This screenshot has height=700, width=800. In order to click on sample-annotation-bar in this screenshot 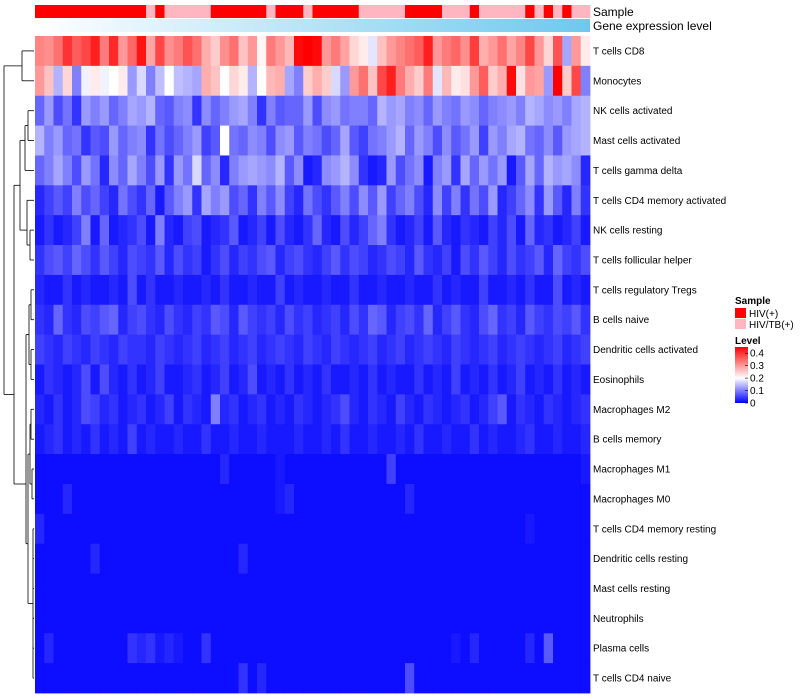, I will do `click(313, 11)`.